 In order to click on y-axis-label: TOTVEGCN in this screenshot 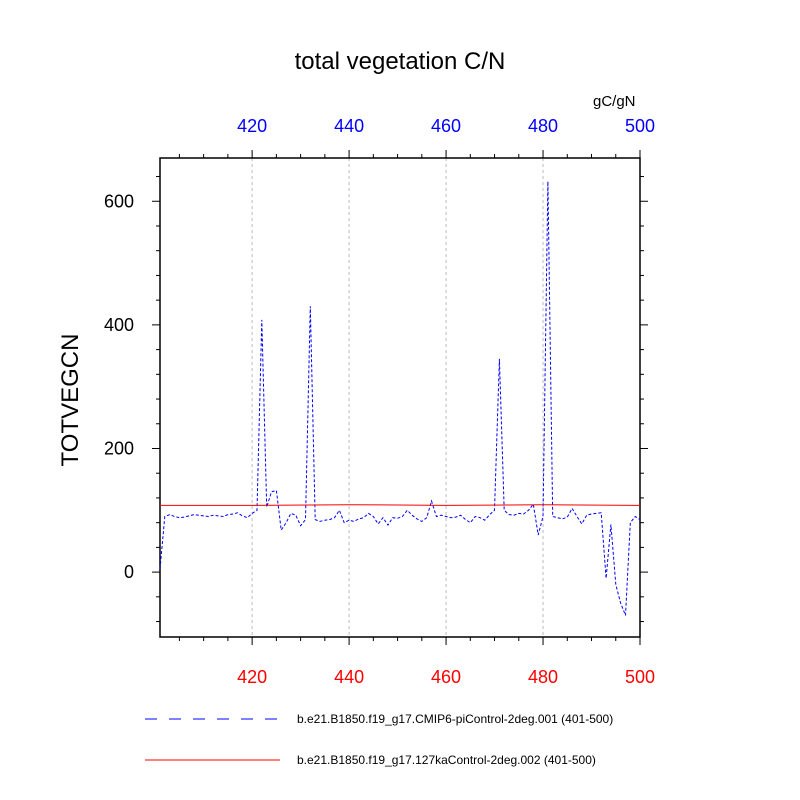, I will do `click(70, 400)`.